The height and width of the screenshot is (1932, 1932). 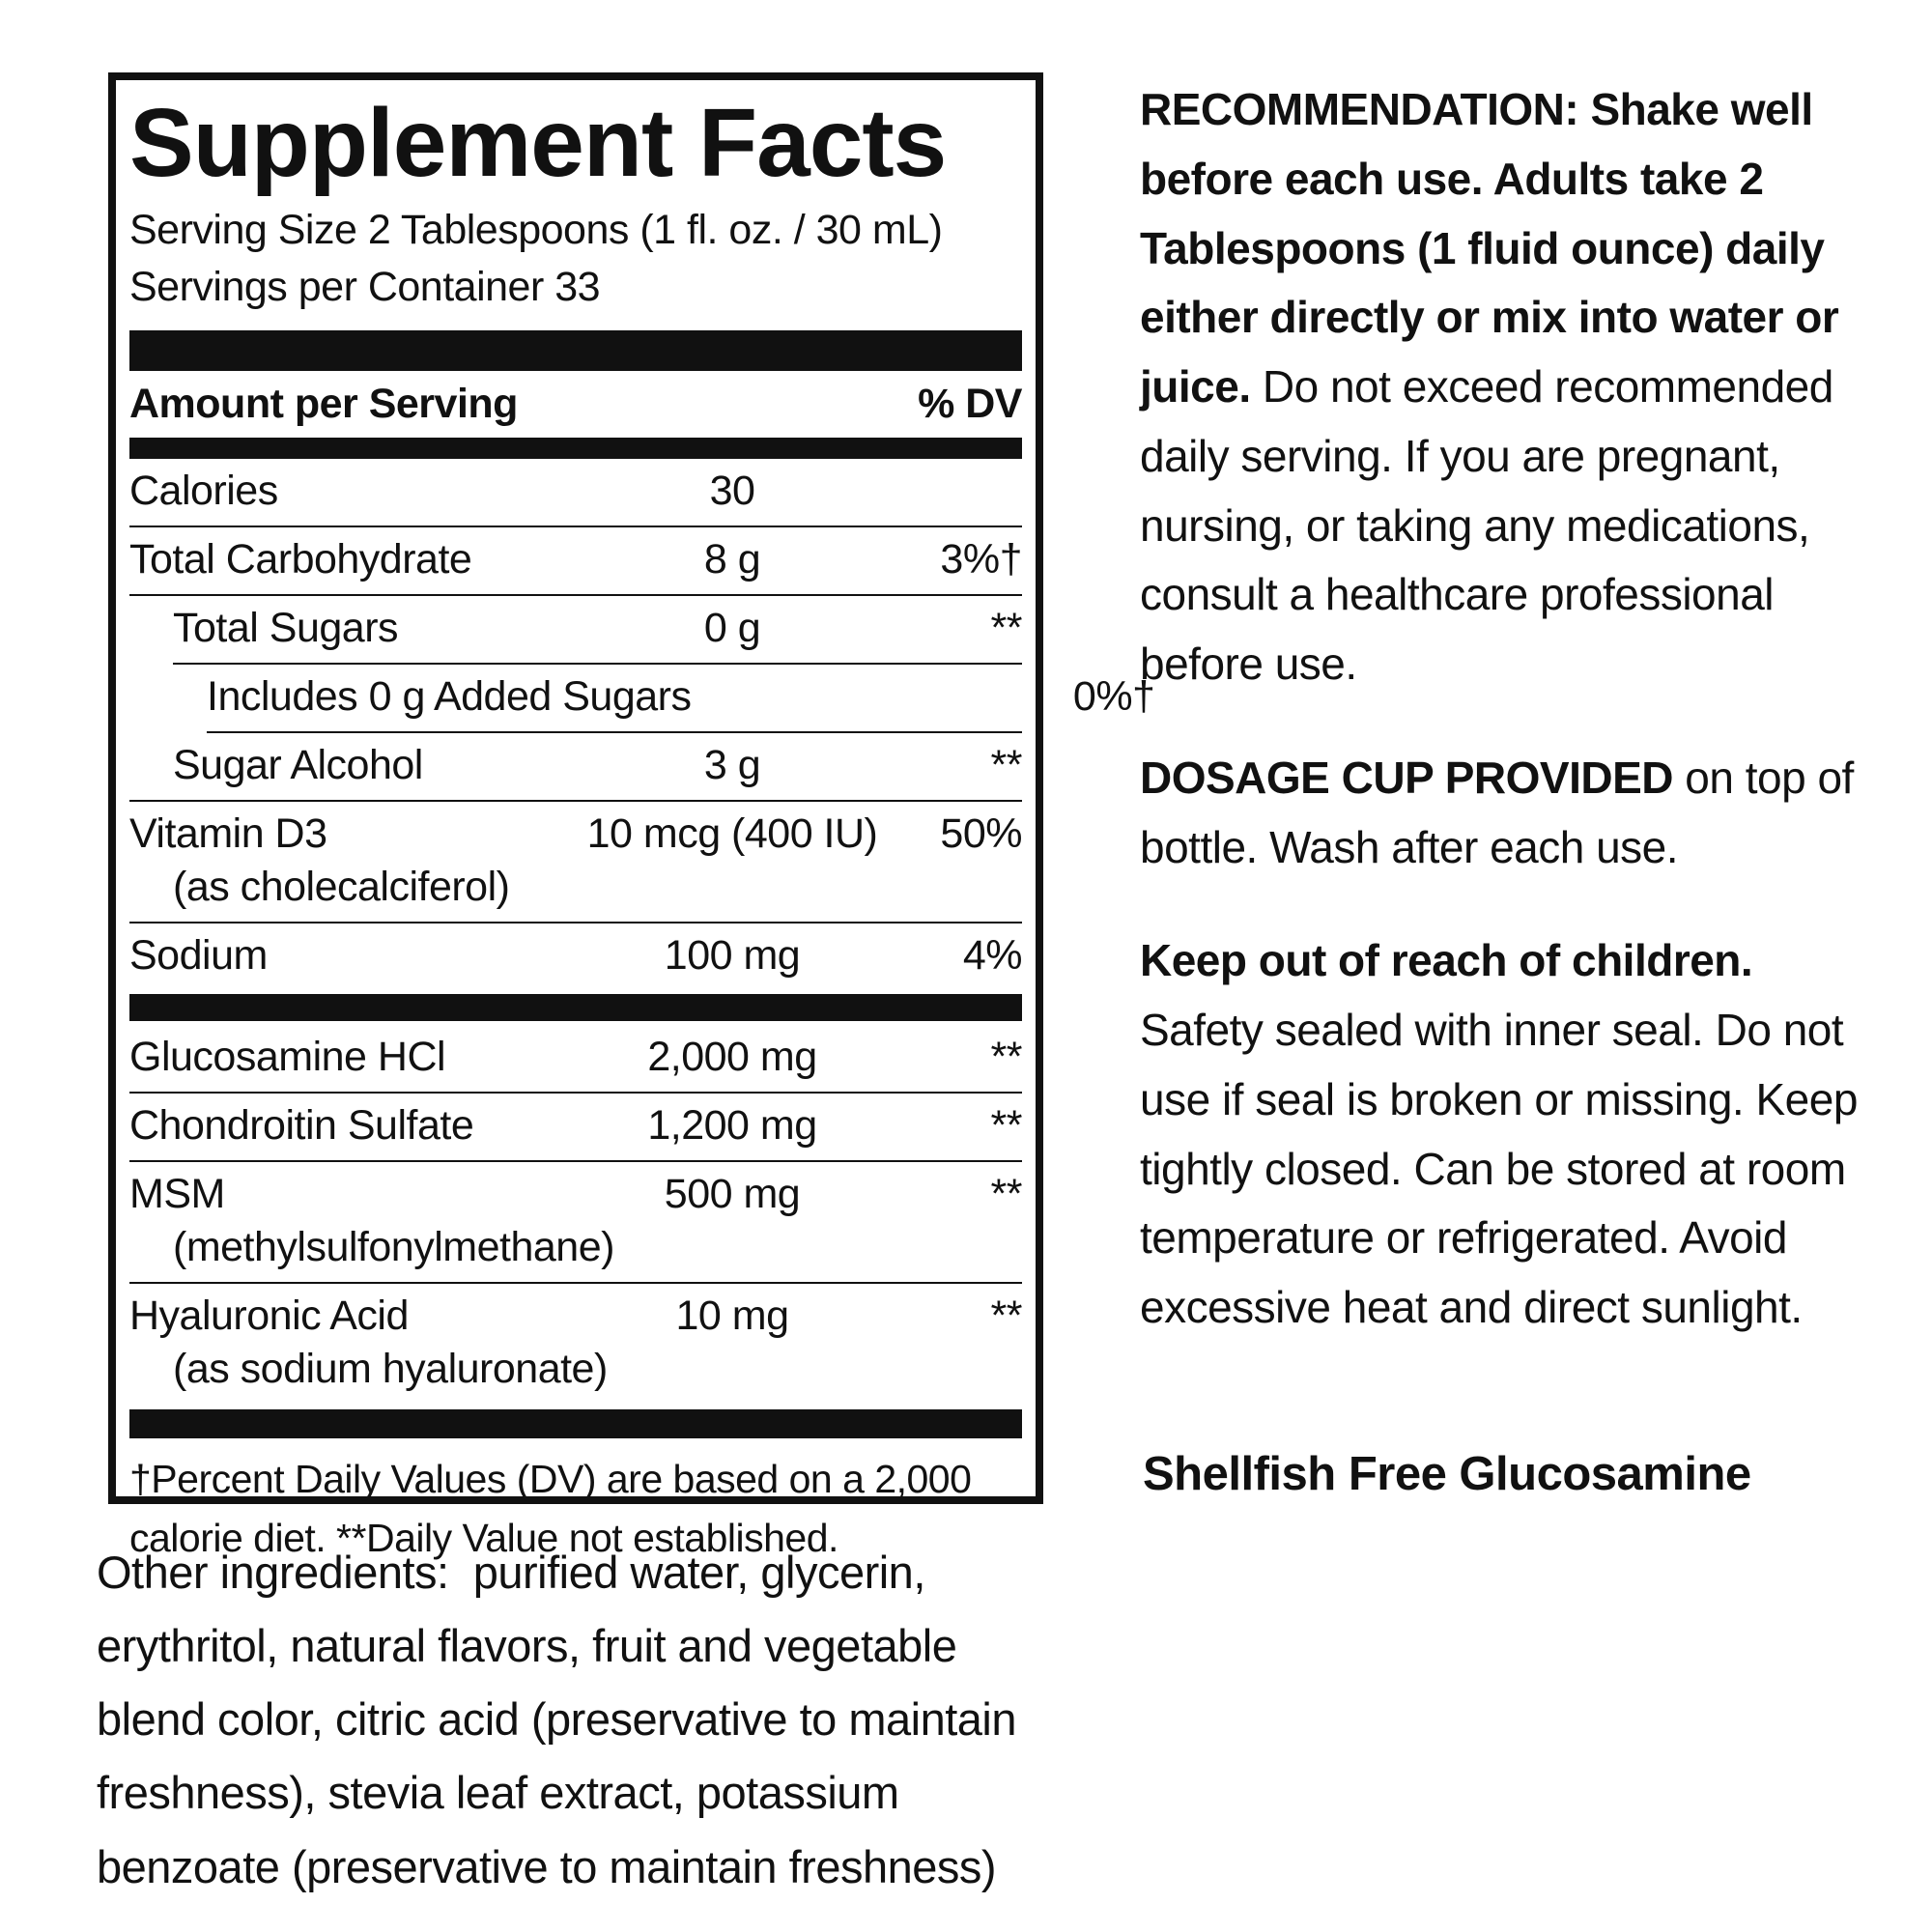 I want to click on nutrient-dv: 0%†, so click(x=1113, y=696).